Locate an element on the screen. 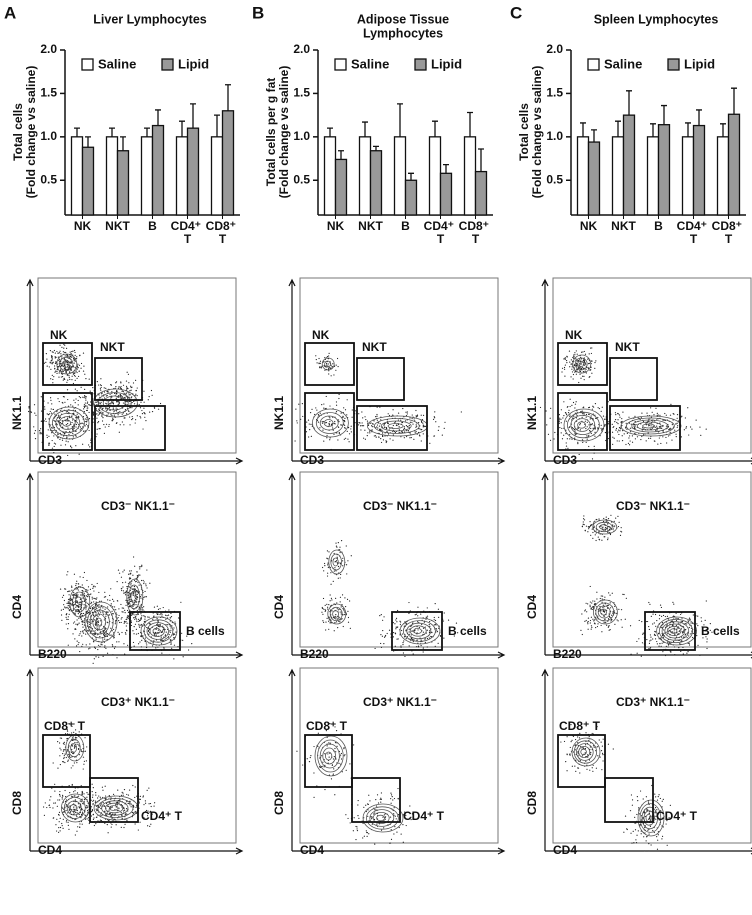 The width and height of the screenshot is (752, 915). bar is located at coordinates (446, 194).